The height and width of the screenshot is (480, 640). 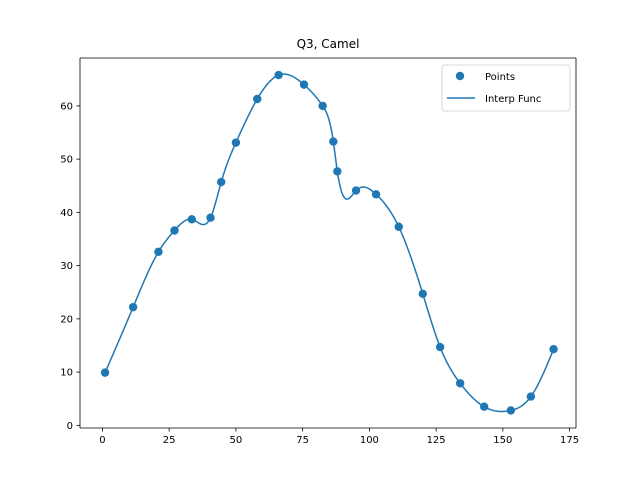 What do you see at coordinates (66, 213) in the screenshot?
I see `y-tick-label: 40` at bounding box center [66, 213].